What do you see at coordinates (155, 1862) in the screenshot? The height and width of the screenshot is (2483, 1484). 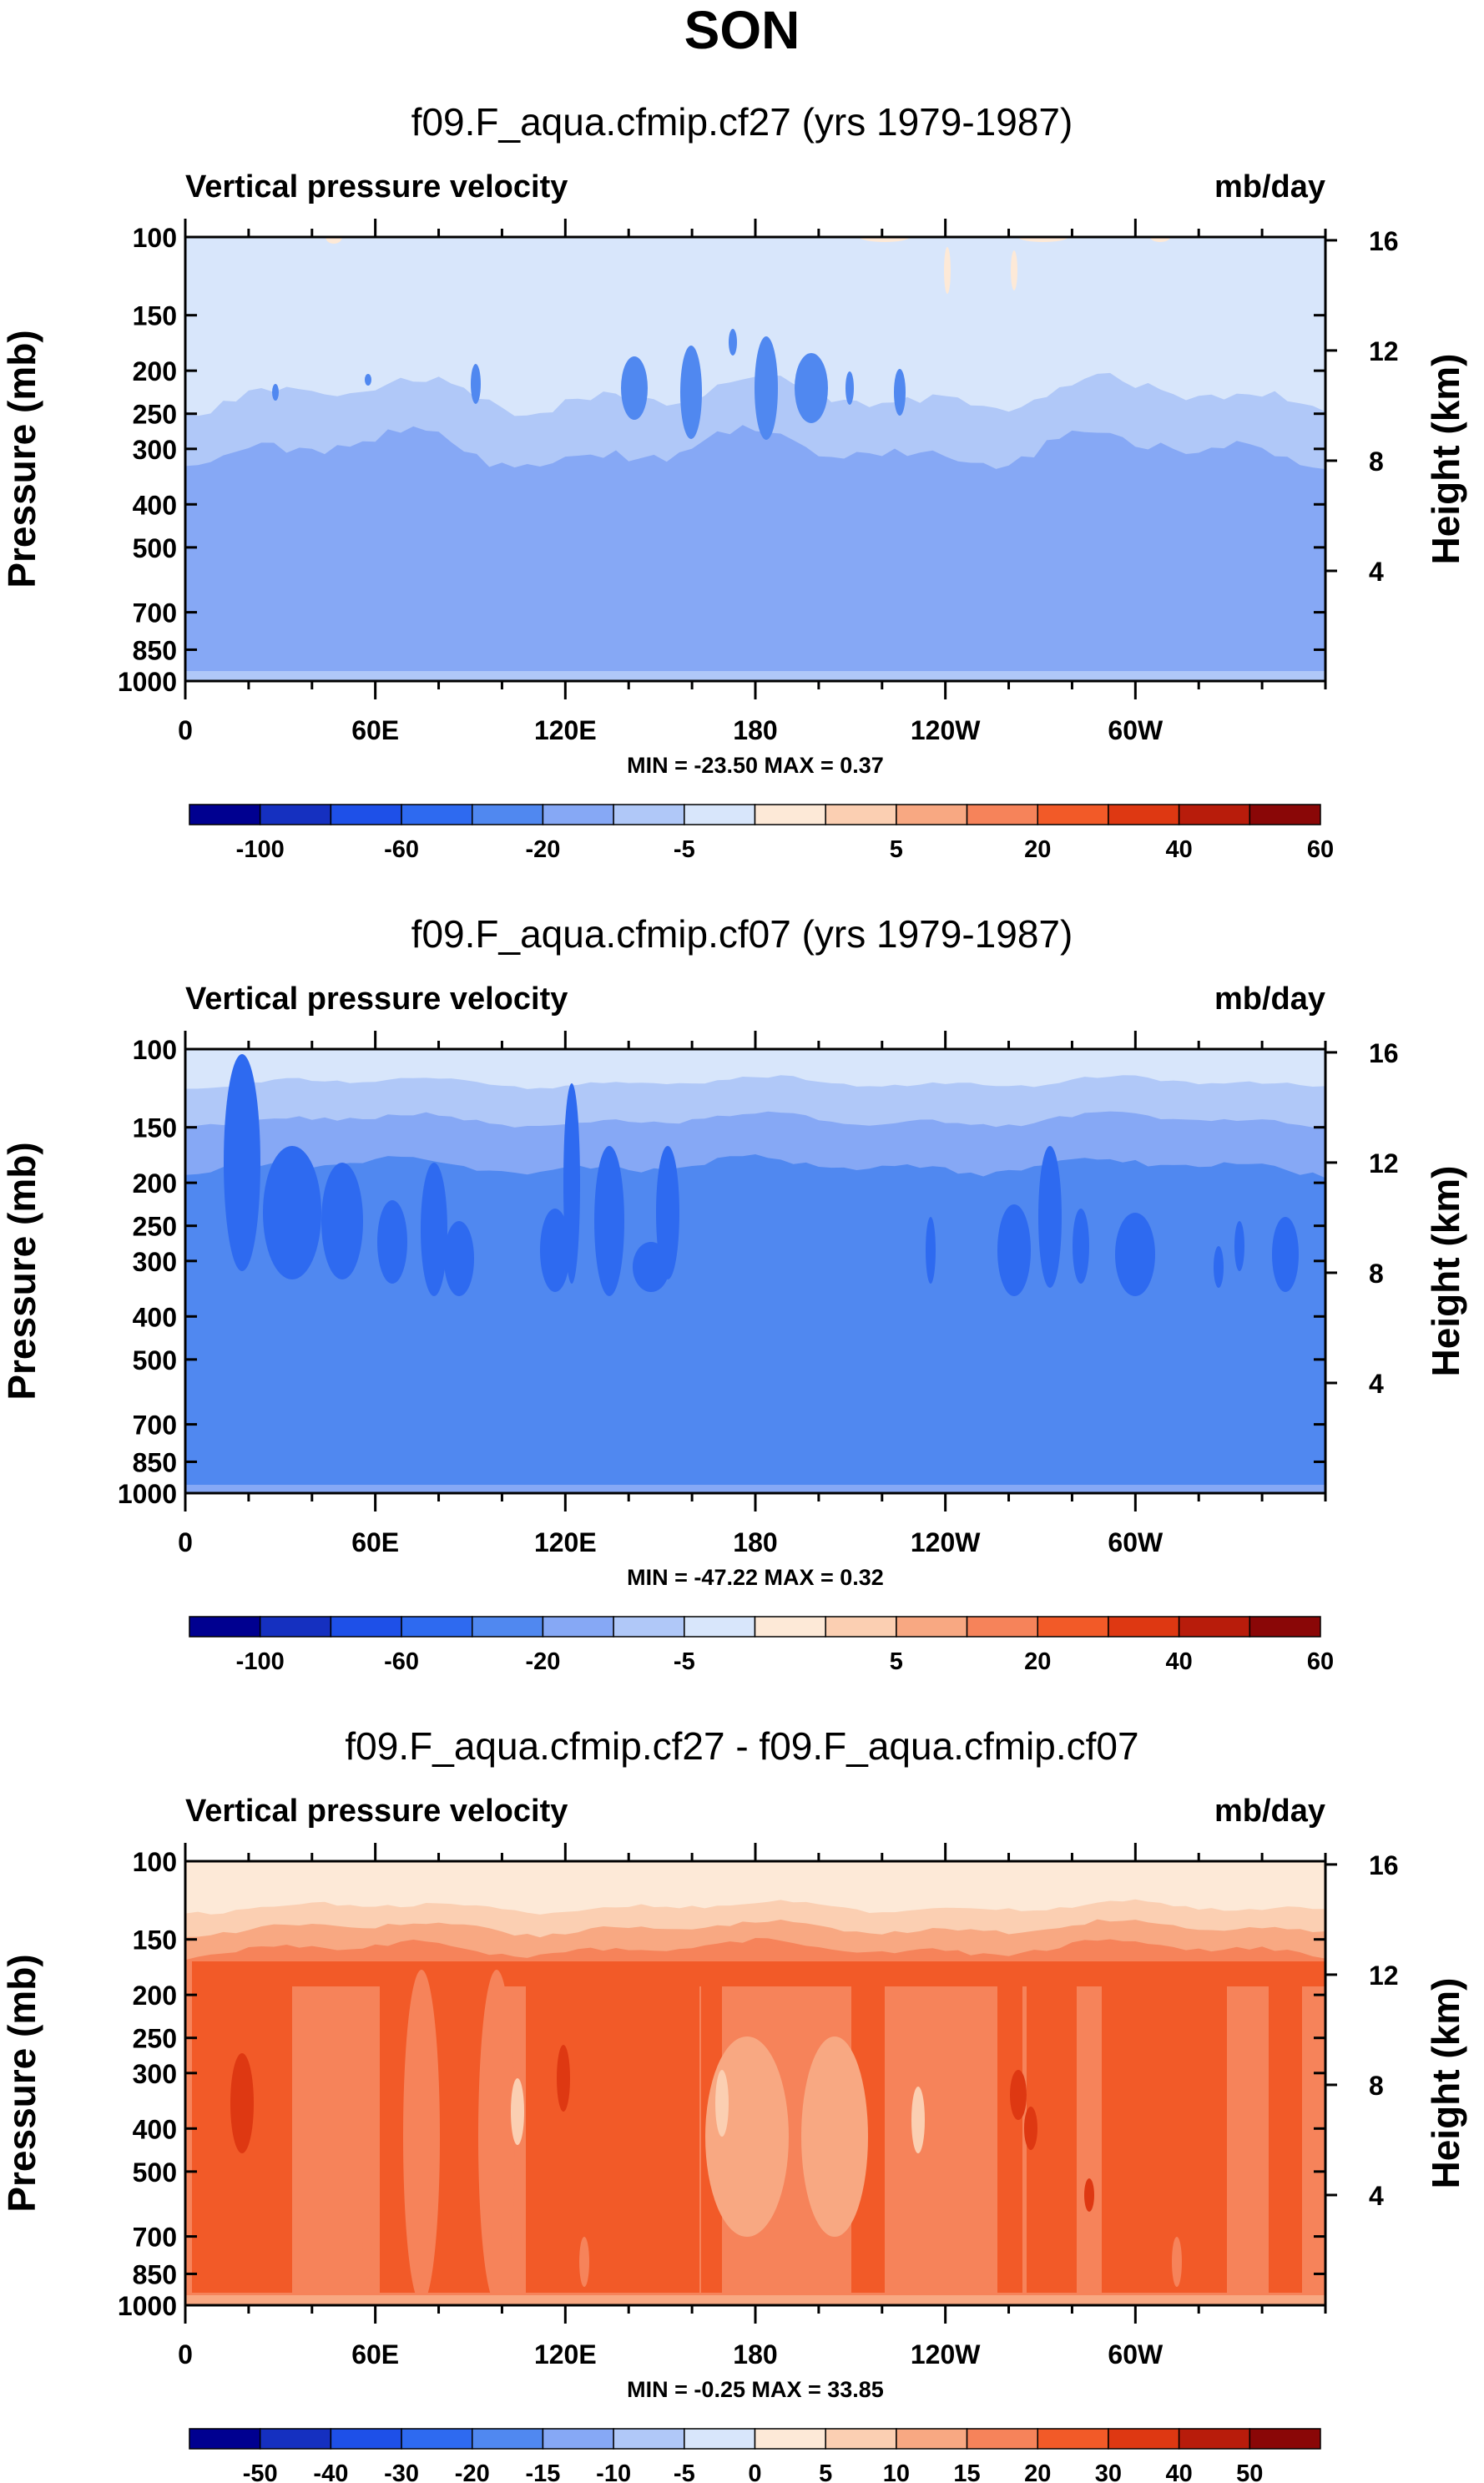 I see `y-tick-label: 100` at bounding box center [155, 1862].